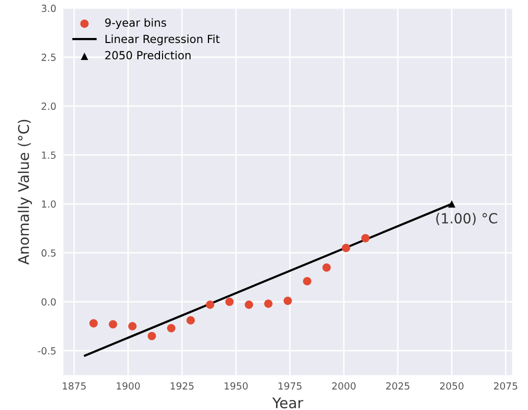 This screenshot has height=410, width=528. Describe the element at coordinates (288, 403) in the screenshot. I see `x-axis-title: Year` at that location.